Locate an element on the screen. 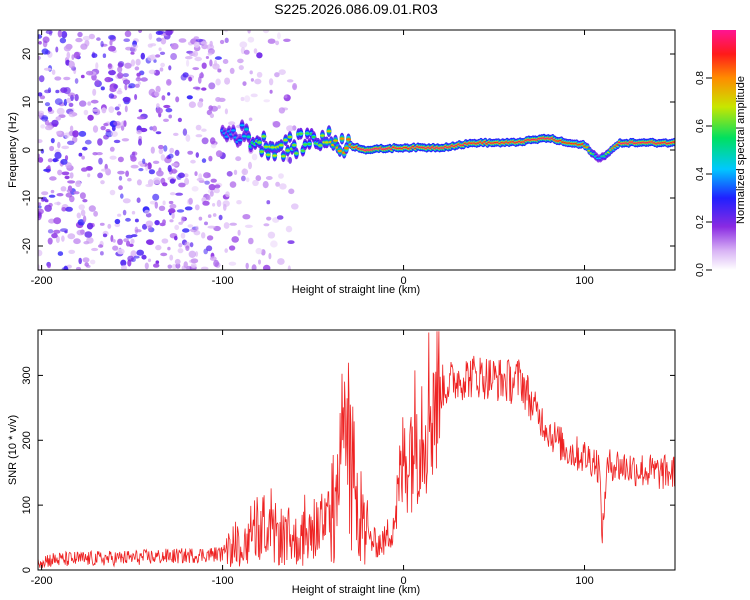 The image size is (750, 600). snr-ytick-label: 0 is located at coordinates (27, 570).